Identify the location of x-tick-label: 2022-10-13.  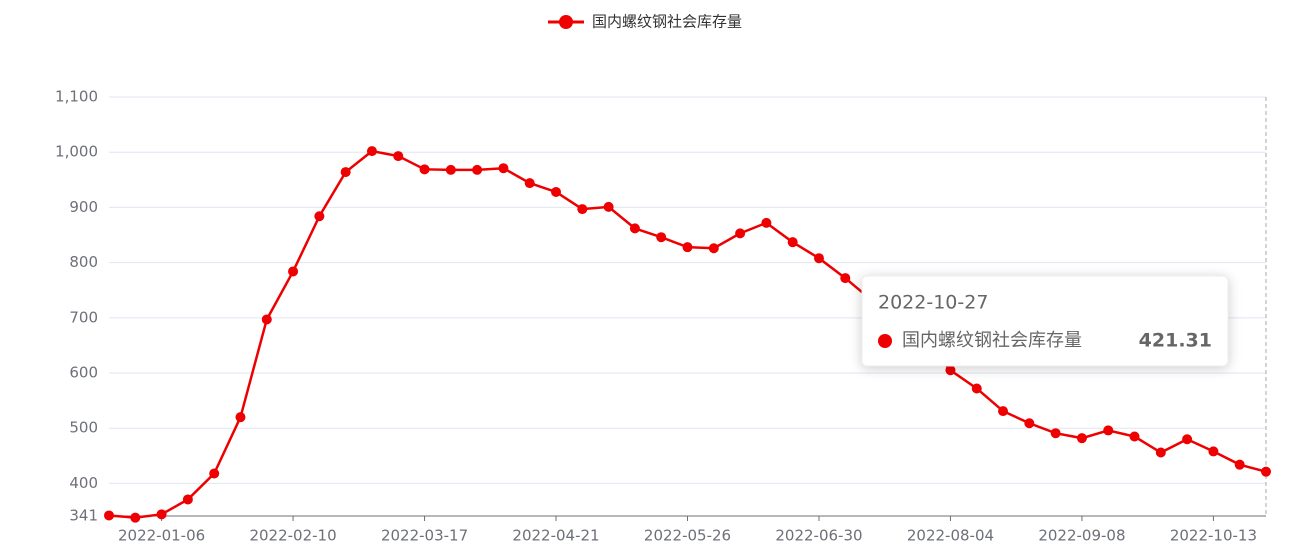
(1213, 536).